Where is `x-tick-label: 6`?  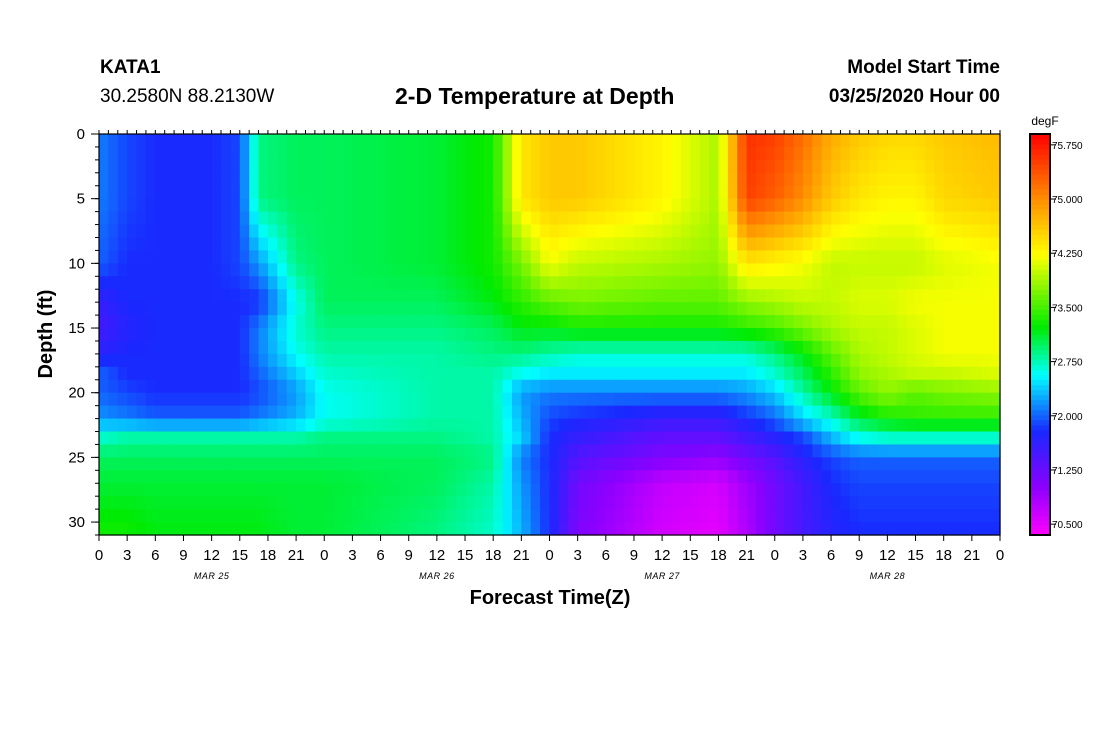 x-tick-label: 6 is located at coordinates (155, 555).